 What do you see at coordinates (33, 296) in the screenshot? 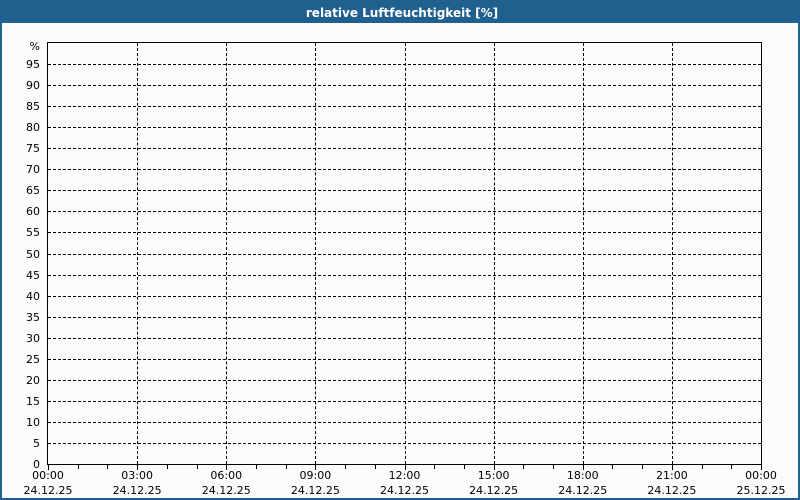
I see `y-tick-label: 40` at bounding box center [33, 296].